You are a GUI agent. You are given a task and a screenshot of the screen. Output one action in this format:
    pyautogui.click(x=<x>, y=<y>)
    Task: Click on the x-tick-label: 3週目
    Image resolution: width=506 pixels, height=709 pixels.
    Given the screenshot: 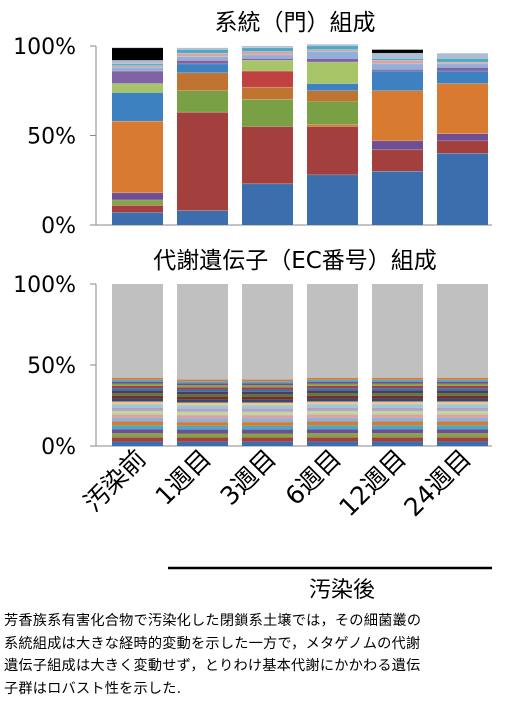 What is the action you would take?
    pyautogui.click(x=248, y=477)
    